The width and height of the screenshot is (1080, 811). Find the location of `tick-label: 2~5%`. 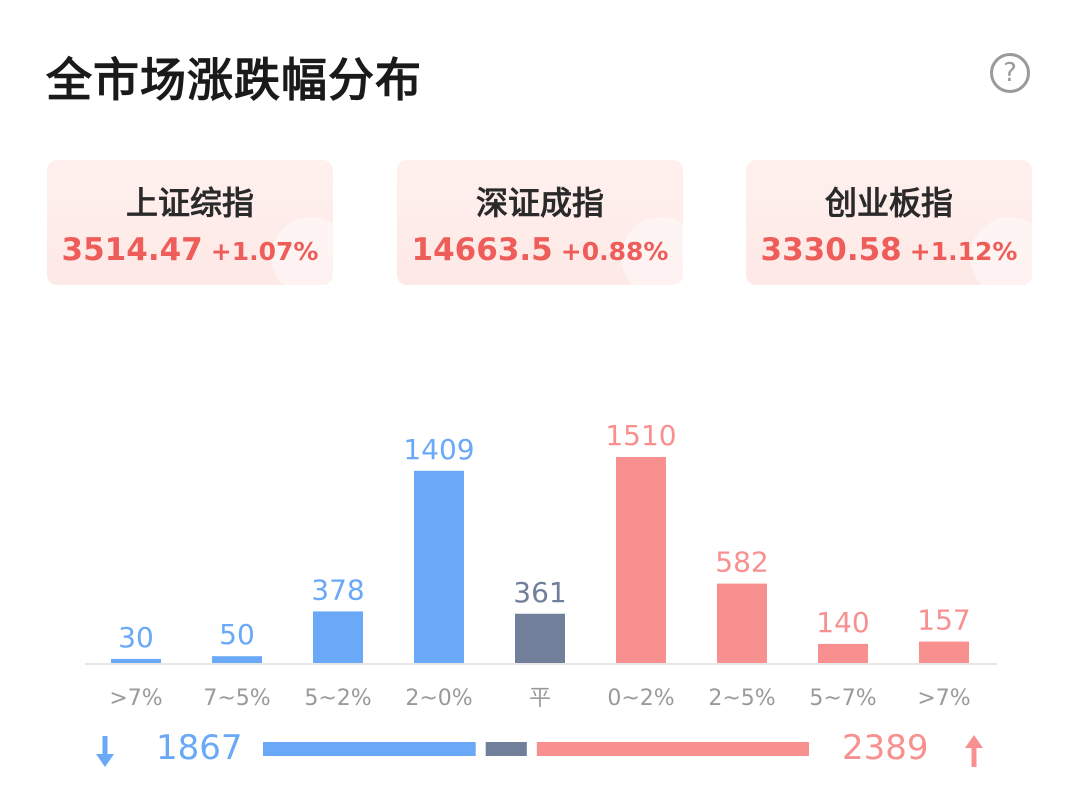

tick-label: 2~5% is located at coordinates (741, 698).